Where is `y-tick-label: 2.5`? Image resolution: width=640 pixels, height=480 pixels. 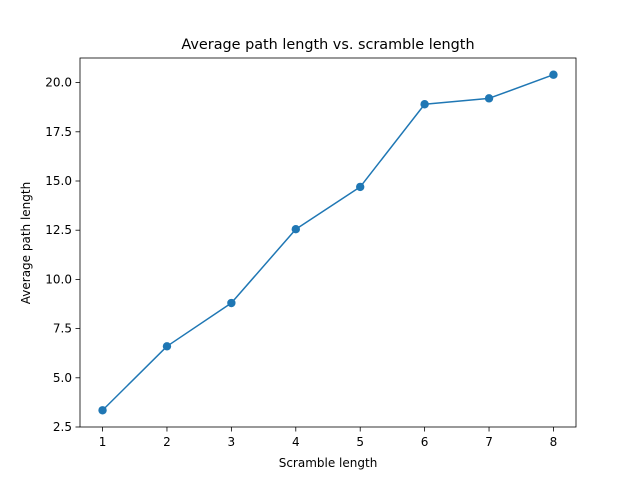 y-tick-label: 2.5 is located at coordinates (62, 427).